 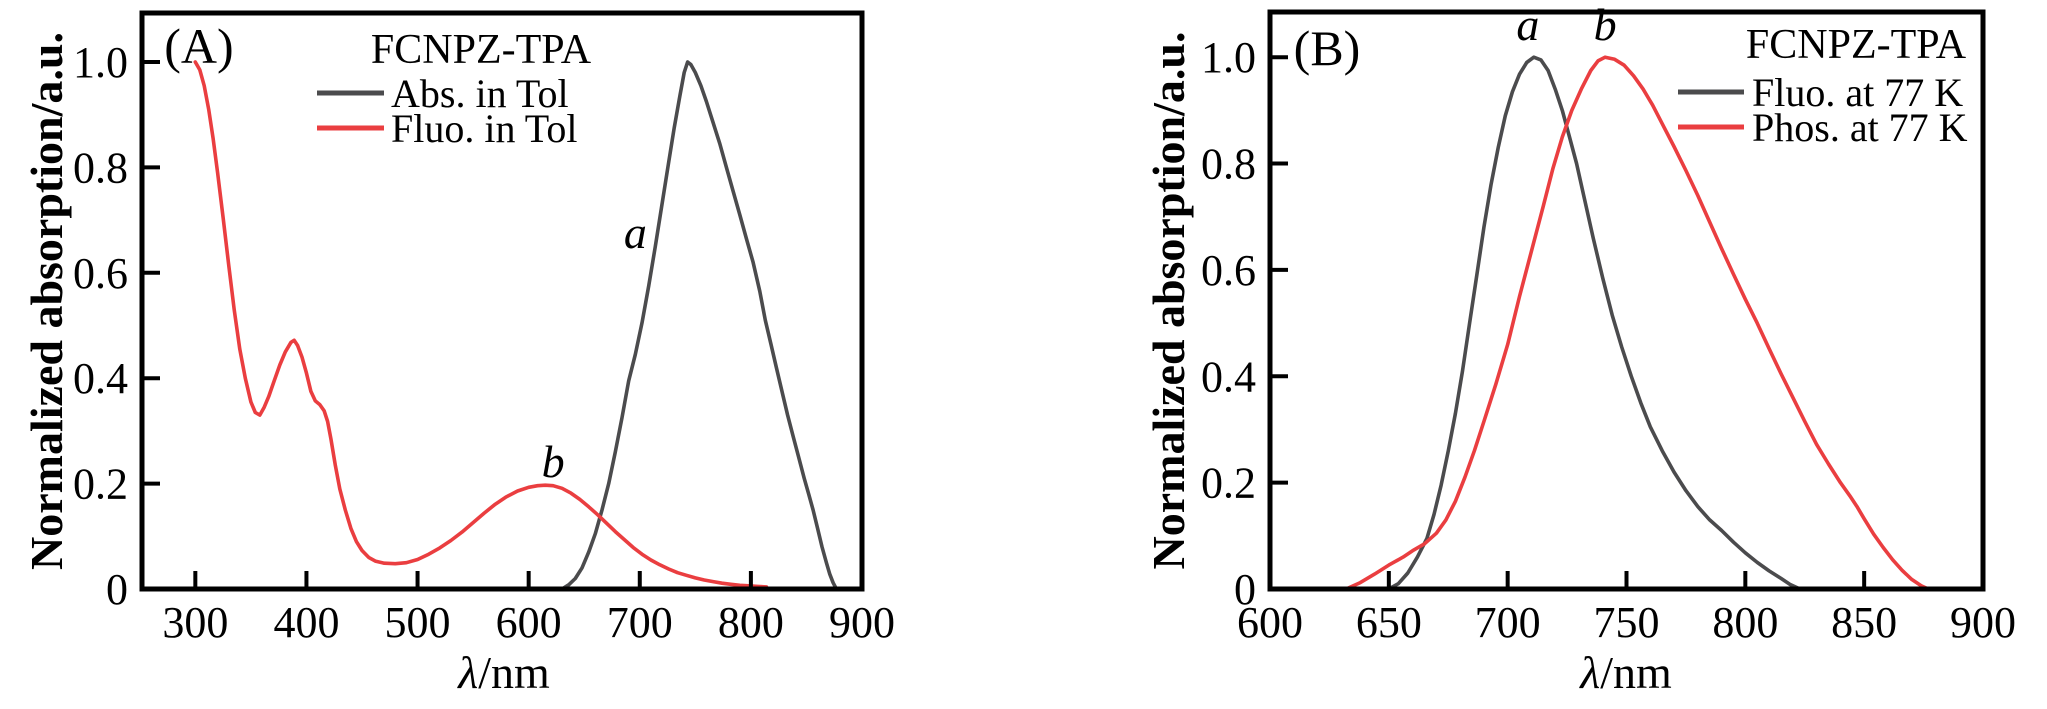 What do you see at coordinates (480, 93) in the screenshot?
I see `legend-label-abs-in-tol: Abs. in Tol` at bounding box center [480, 93].